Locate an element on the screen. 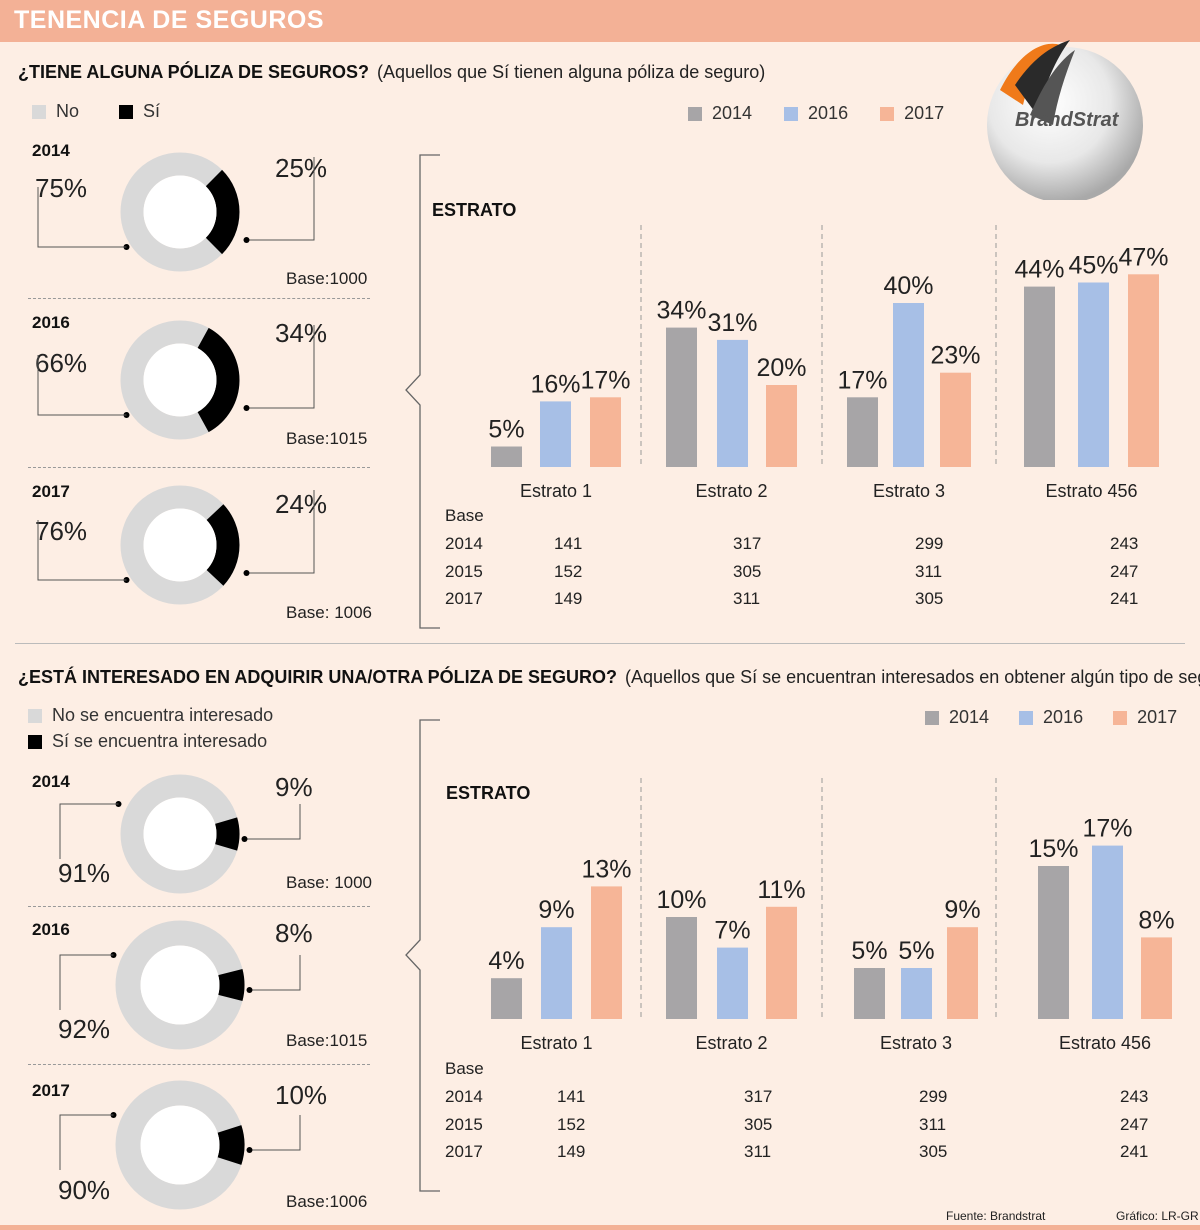 This screenshot has height=1230, width=1200. donut-no-label: 76% is located at coordinates (61, 531).